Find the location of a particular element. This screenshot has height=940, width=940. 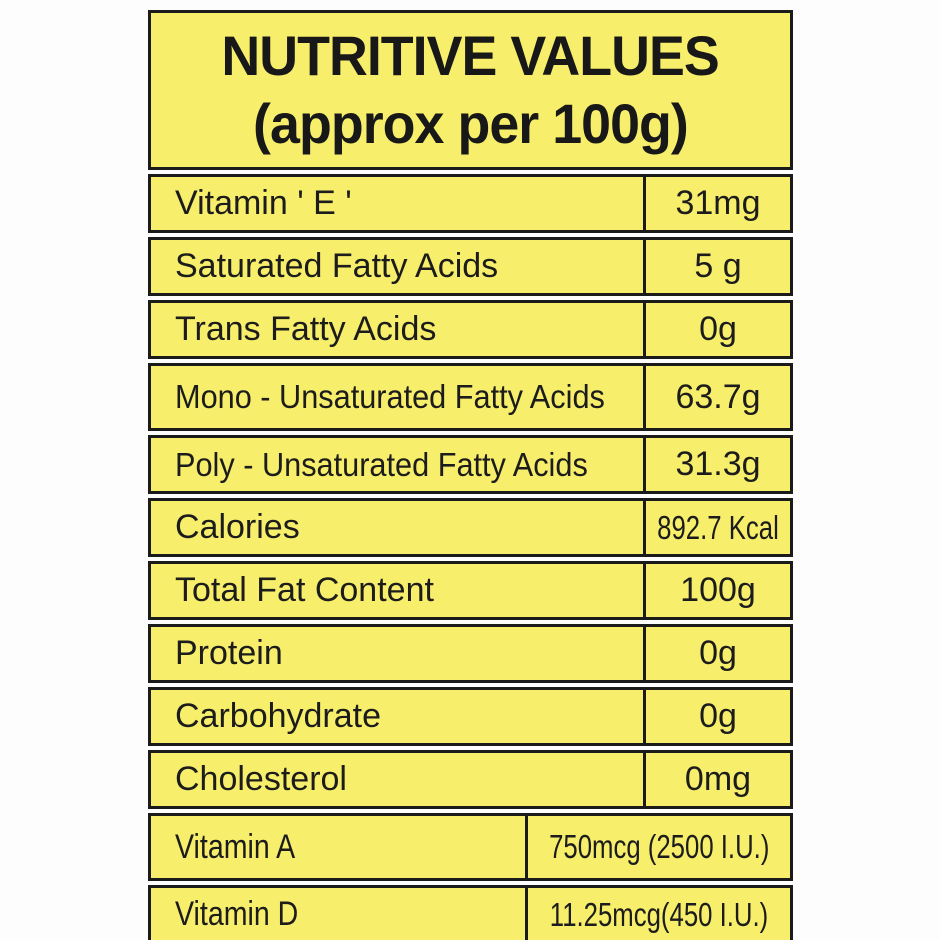

row-label: Vitamin A is located at coordinates (338, 847).